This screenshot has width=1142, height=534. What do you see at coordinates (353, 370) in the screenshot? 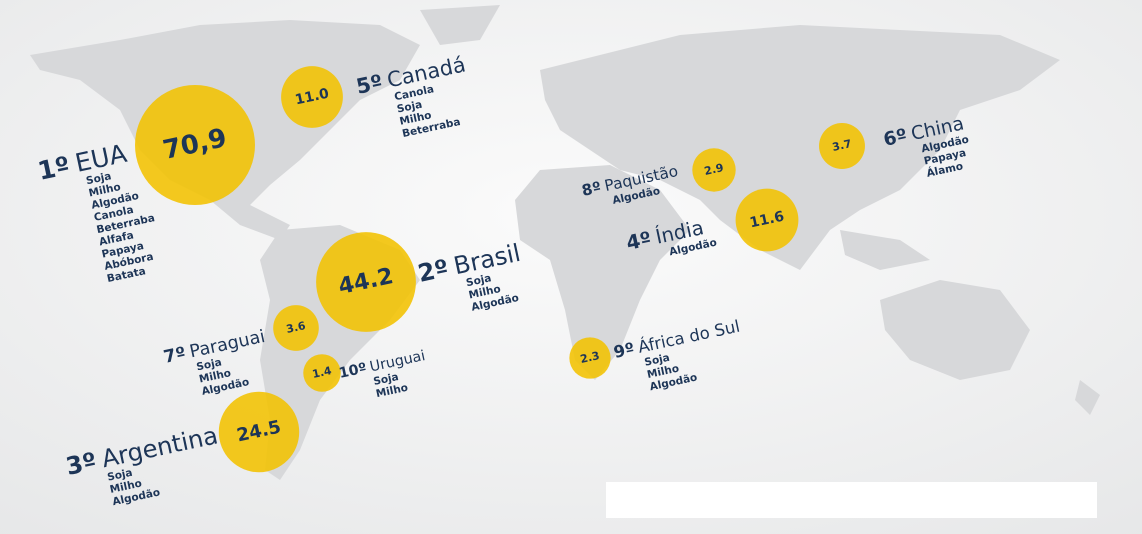
I see `rank: 10º` at bounding box center [353, 370].